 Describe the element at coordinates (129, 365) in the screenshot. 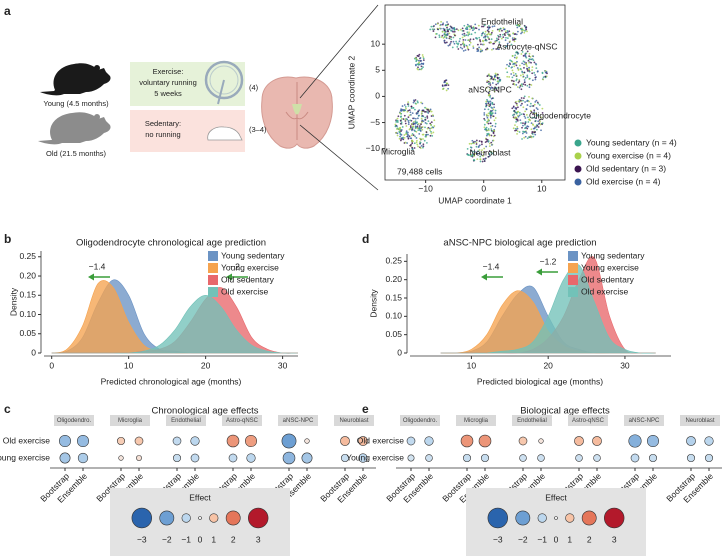

I see `x-tick-label: 10` at that location.